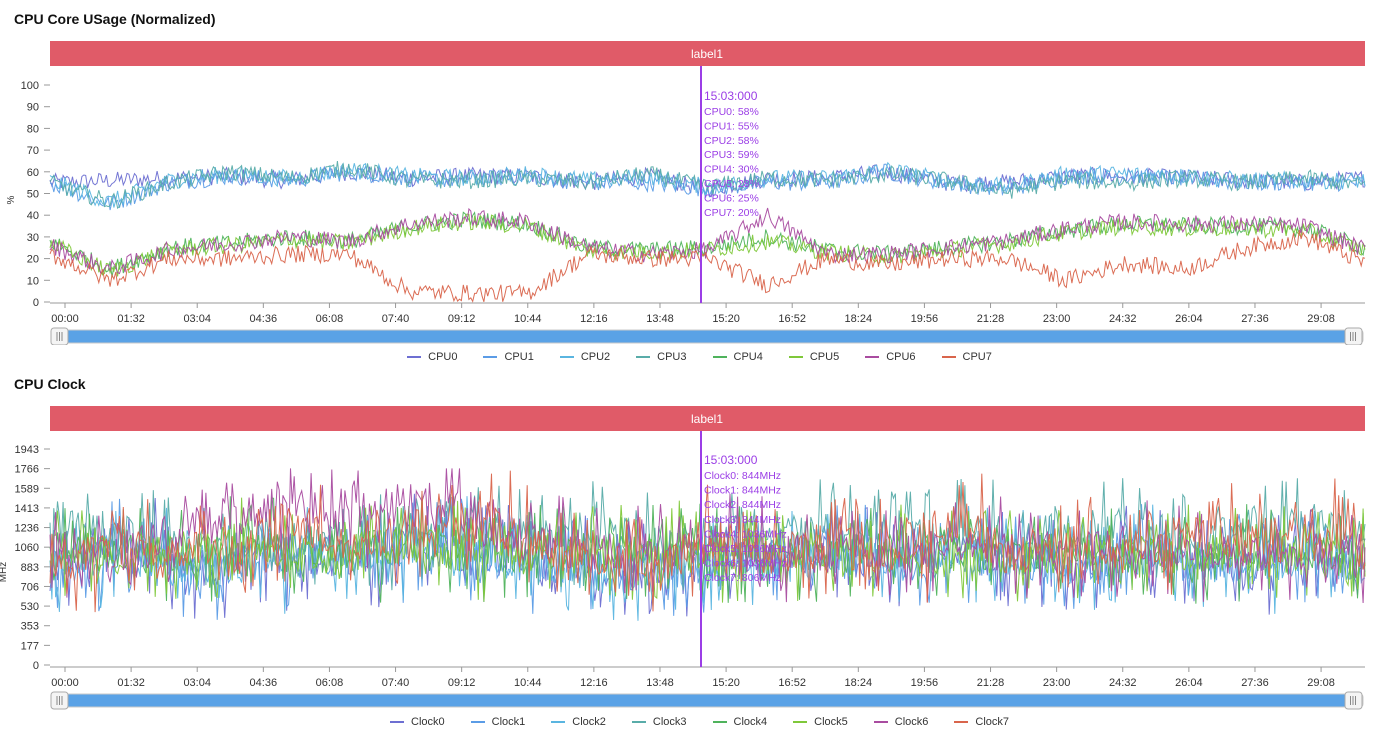 This screenshot has height=739, width=1399. Describe the element at coordinates (508, 722) in the screenshot. I see `legend-label: Clock1` at that location.